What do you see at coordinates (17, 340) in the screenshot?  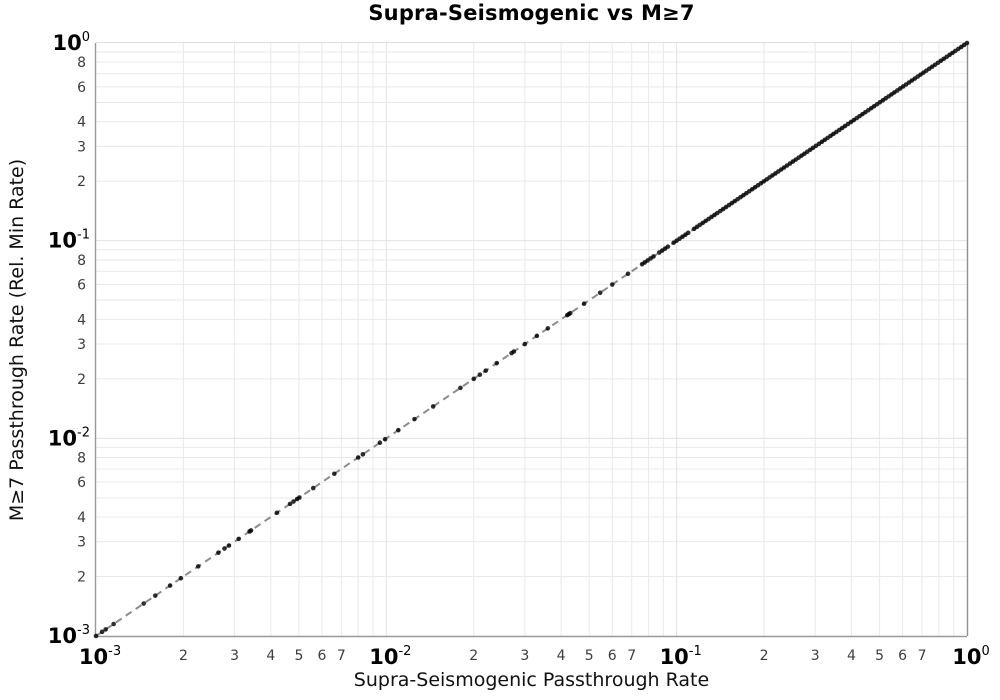 I see `y-axis-title: M≥7 Passthrough Rate (Rel. Min Rate)` at bounding box center [17, 340].